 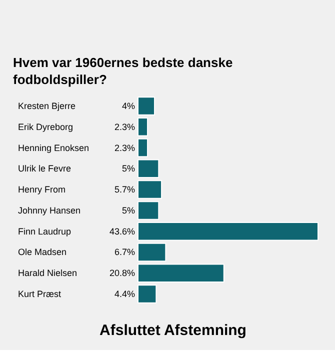 What do you see at coordinates (122, 273) in the screenshot?
I see `data-label: 20.8%` at bounding box center [122, 273].